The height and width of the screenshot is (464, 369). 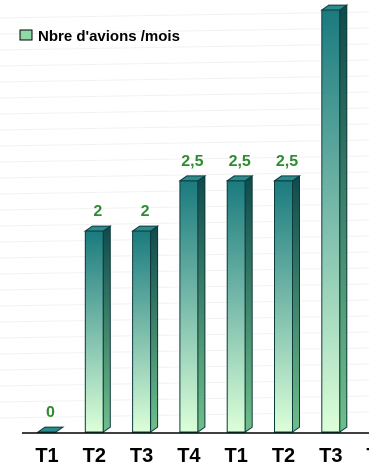 What do you see at coordinates (50, 412) in the screenshot?
I see `data-label-1: 0` at bounding box center [50, 412].